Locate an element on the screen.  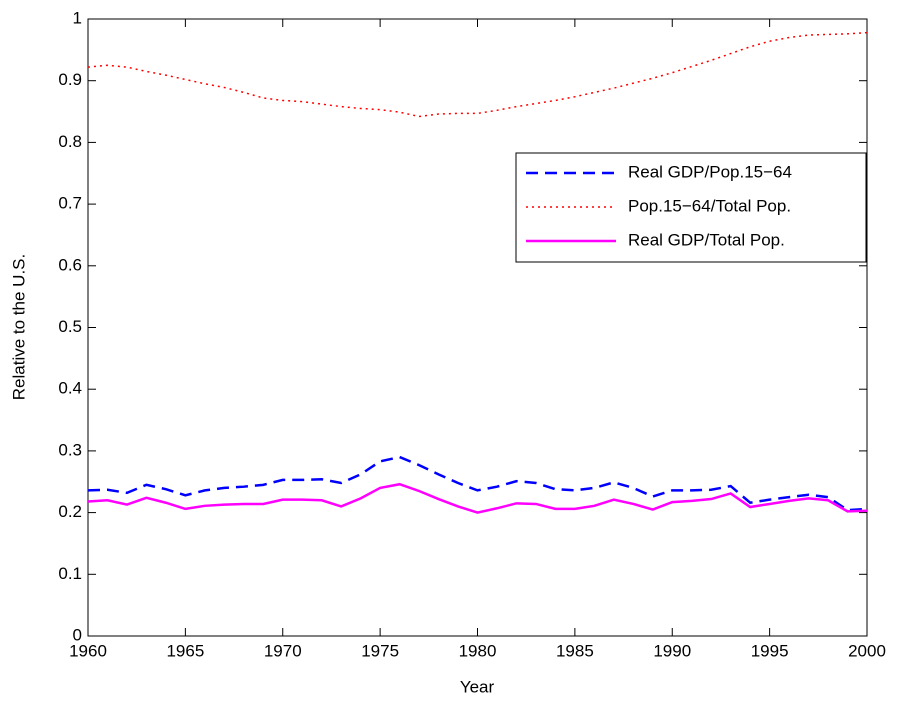
y-tick-label: 0.3 is located at coordinates (70, 449).